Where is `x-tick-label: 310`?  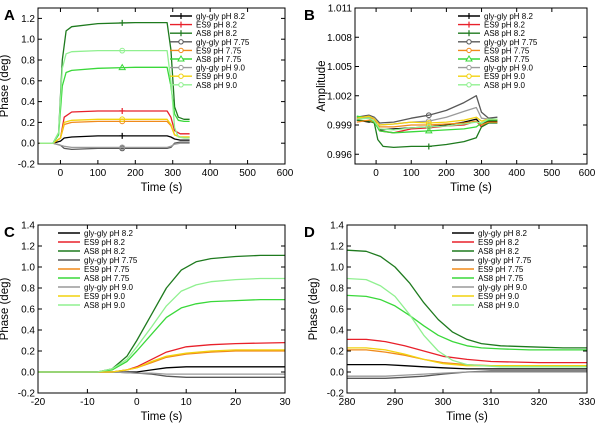
x-tick-label: 310 is located at coordinates (491, 402).